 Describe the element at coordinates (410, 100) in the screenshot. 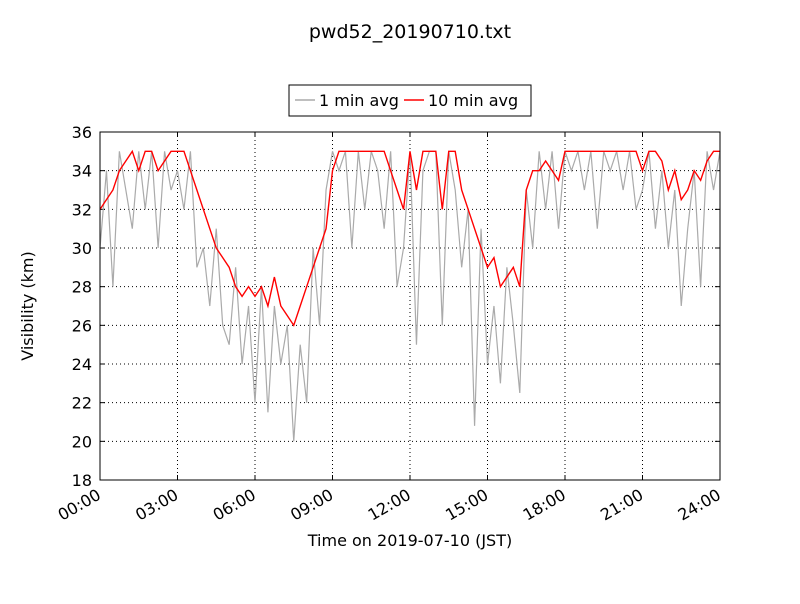

I see `legend: 1 min avg 10 min avg` at that location.